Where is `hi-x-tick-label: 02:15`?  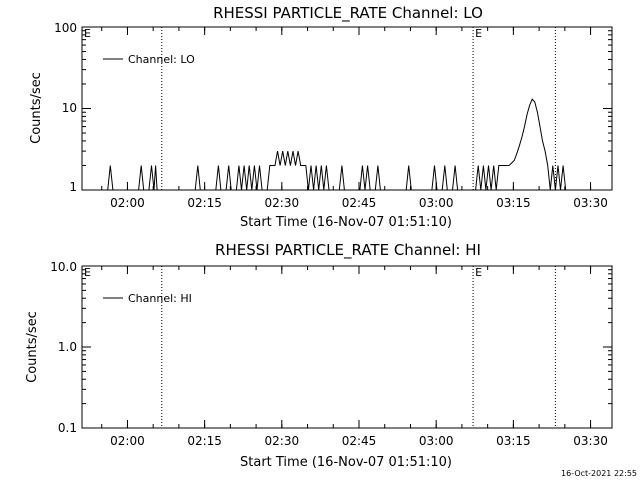 hi-x-tick-label: 02:15 is located at coordinates (204, 441).